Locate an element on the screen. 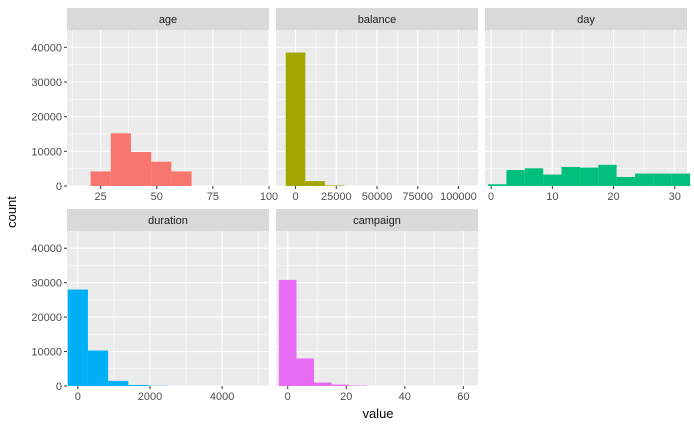  x-tick-label: 40 is located at coordinates (405, 397).